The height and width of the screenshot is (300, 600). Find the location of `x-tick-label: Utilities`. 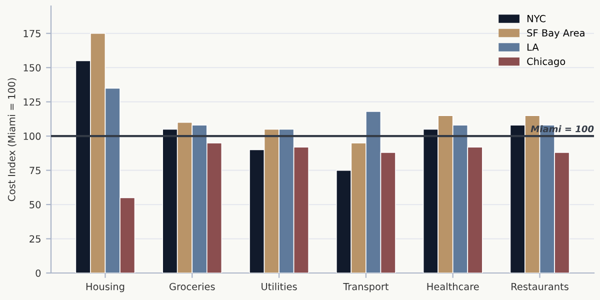

x-tick-label: Utilities is located at coordinates (279, 286).